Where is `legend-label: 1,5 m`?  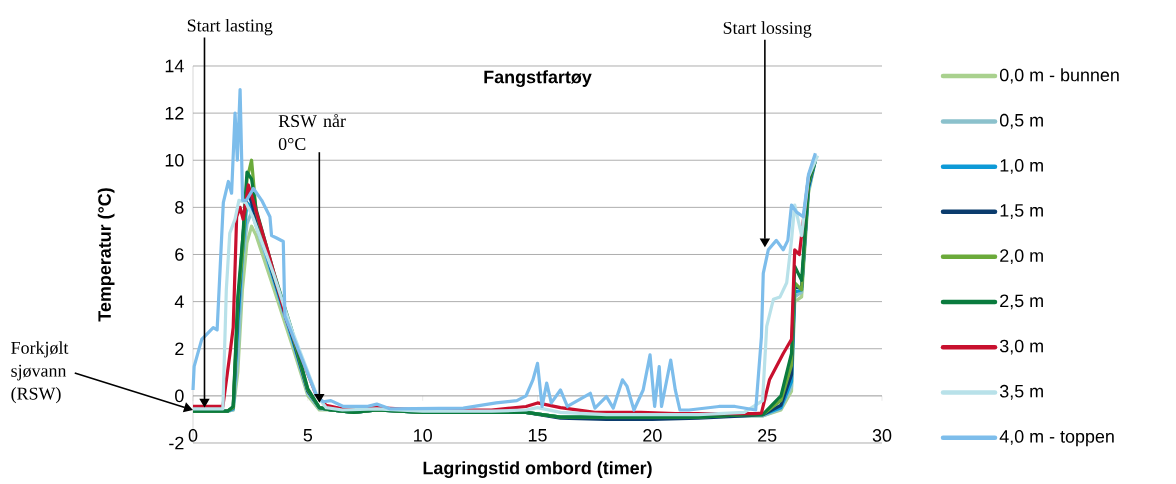 legend-label: 1,5 m is located at coordinates (1021, 211).